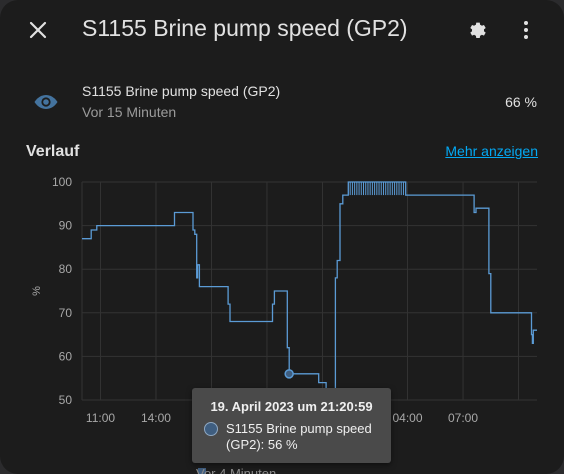  What do you see at coordinates (463, 418) in the screenshot?
I see `x-tick-label: 07:00` at bounding box center [463, 418].